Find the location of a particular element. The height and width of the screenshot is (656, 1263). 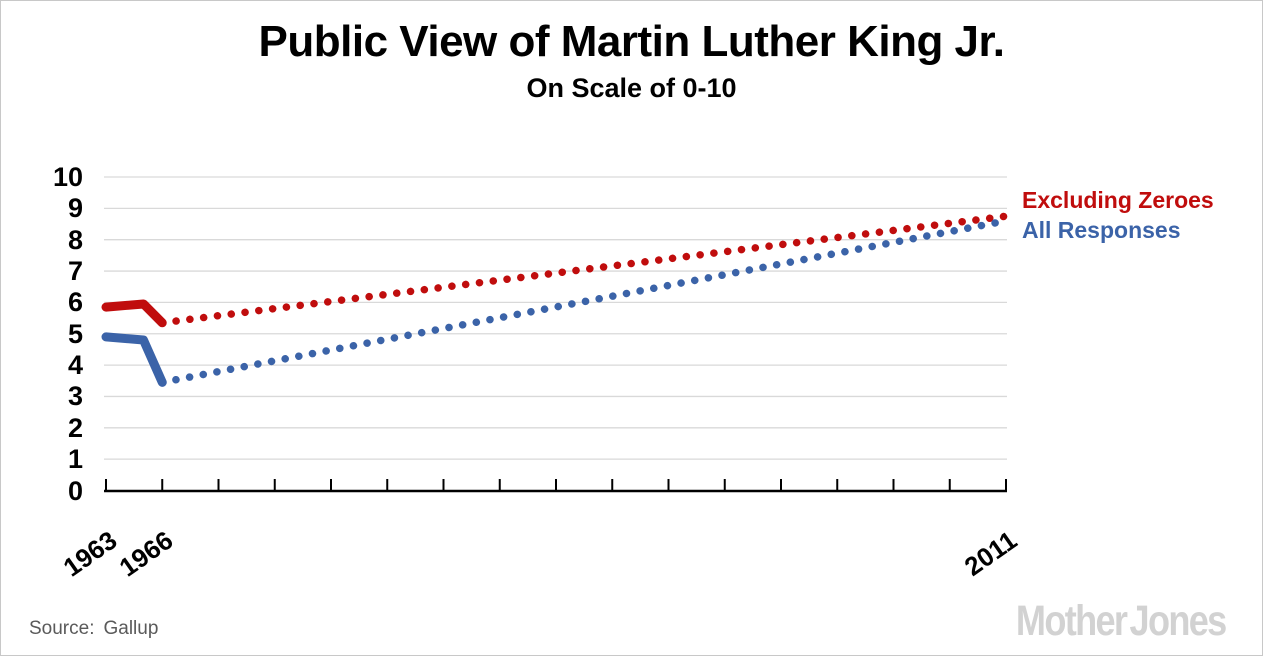

y-tick-label-3: 3 is located at coordinates (75, 396).